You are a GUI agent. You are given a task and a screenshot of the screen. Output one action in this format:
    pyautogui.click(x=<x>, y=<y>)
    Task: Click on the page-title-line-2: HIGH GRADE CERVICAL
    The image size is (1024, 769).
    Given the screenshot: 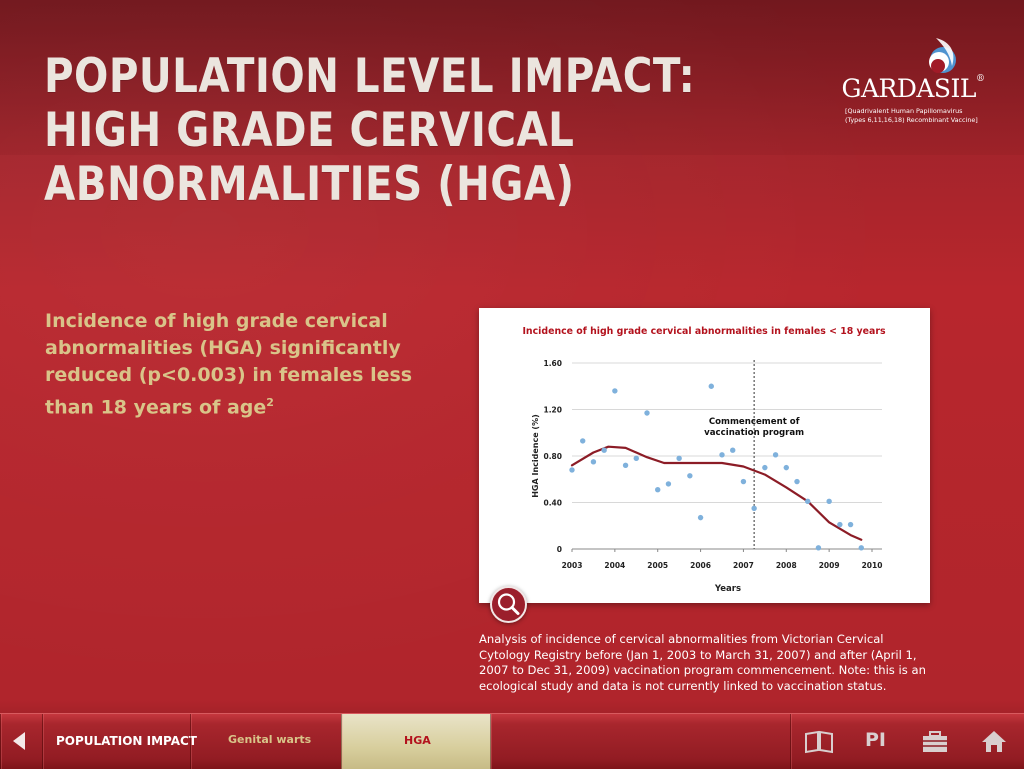 What is the action you would take?
    pyautogui.click(x=309, y=130)
    